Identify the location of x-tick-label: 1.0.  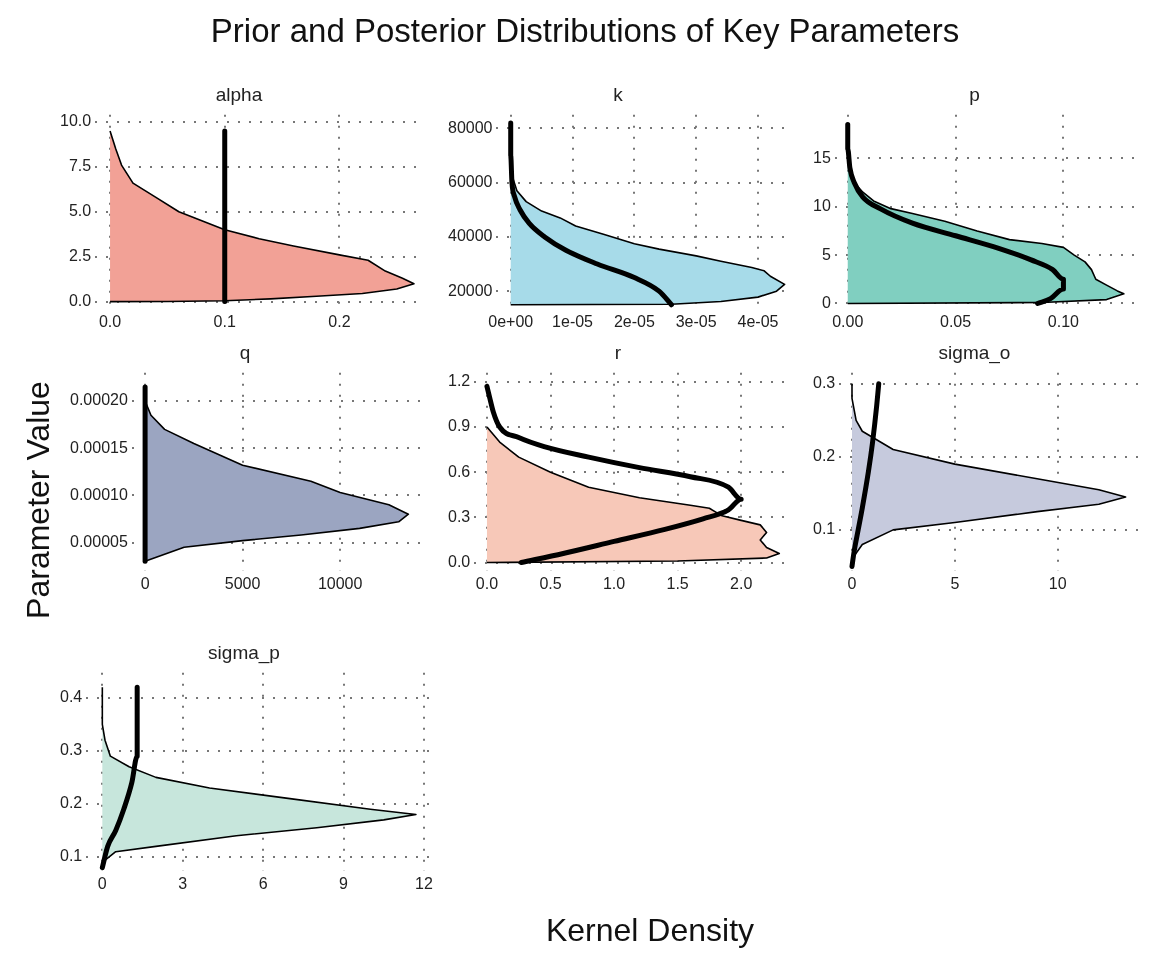
(614, 583).